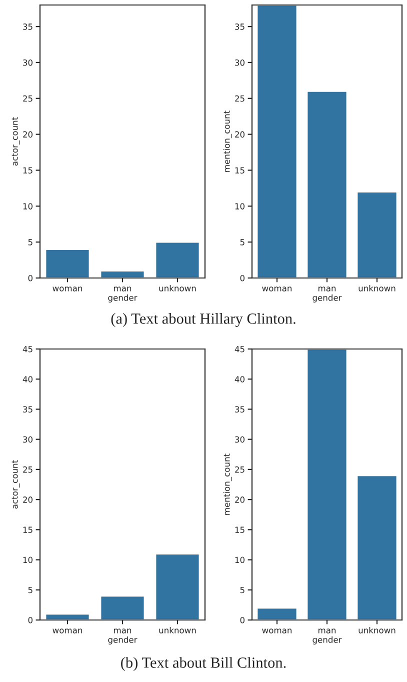  What do you see at coordinates (203, 664) in the screenshot?
I see `text: (b) Text about Bill Clinton.` at bounding box center [203, 664].